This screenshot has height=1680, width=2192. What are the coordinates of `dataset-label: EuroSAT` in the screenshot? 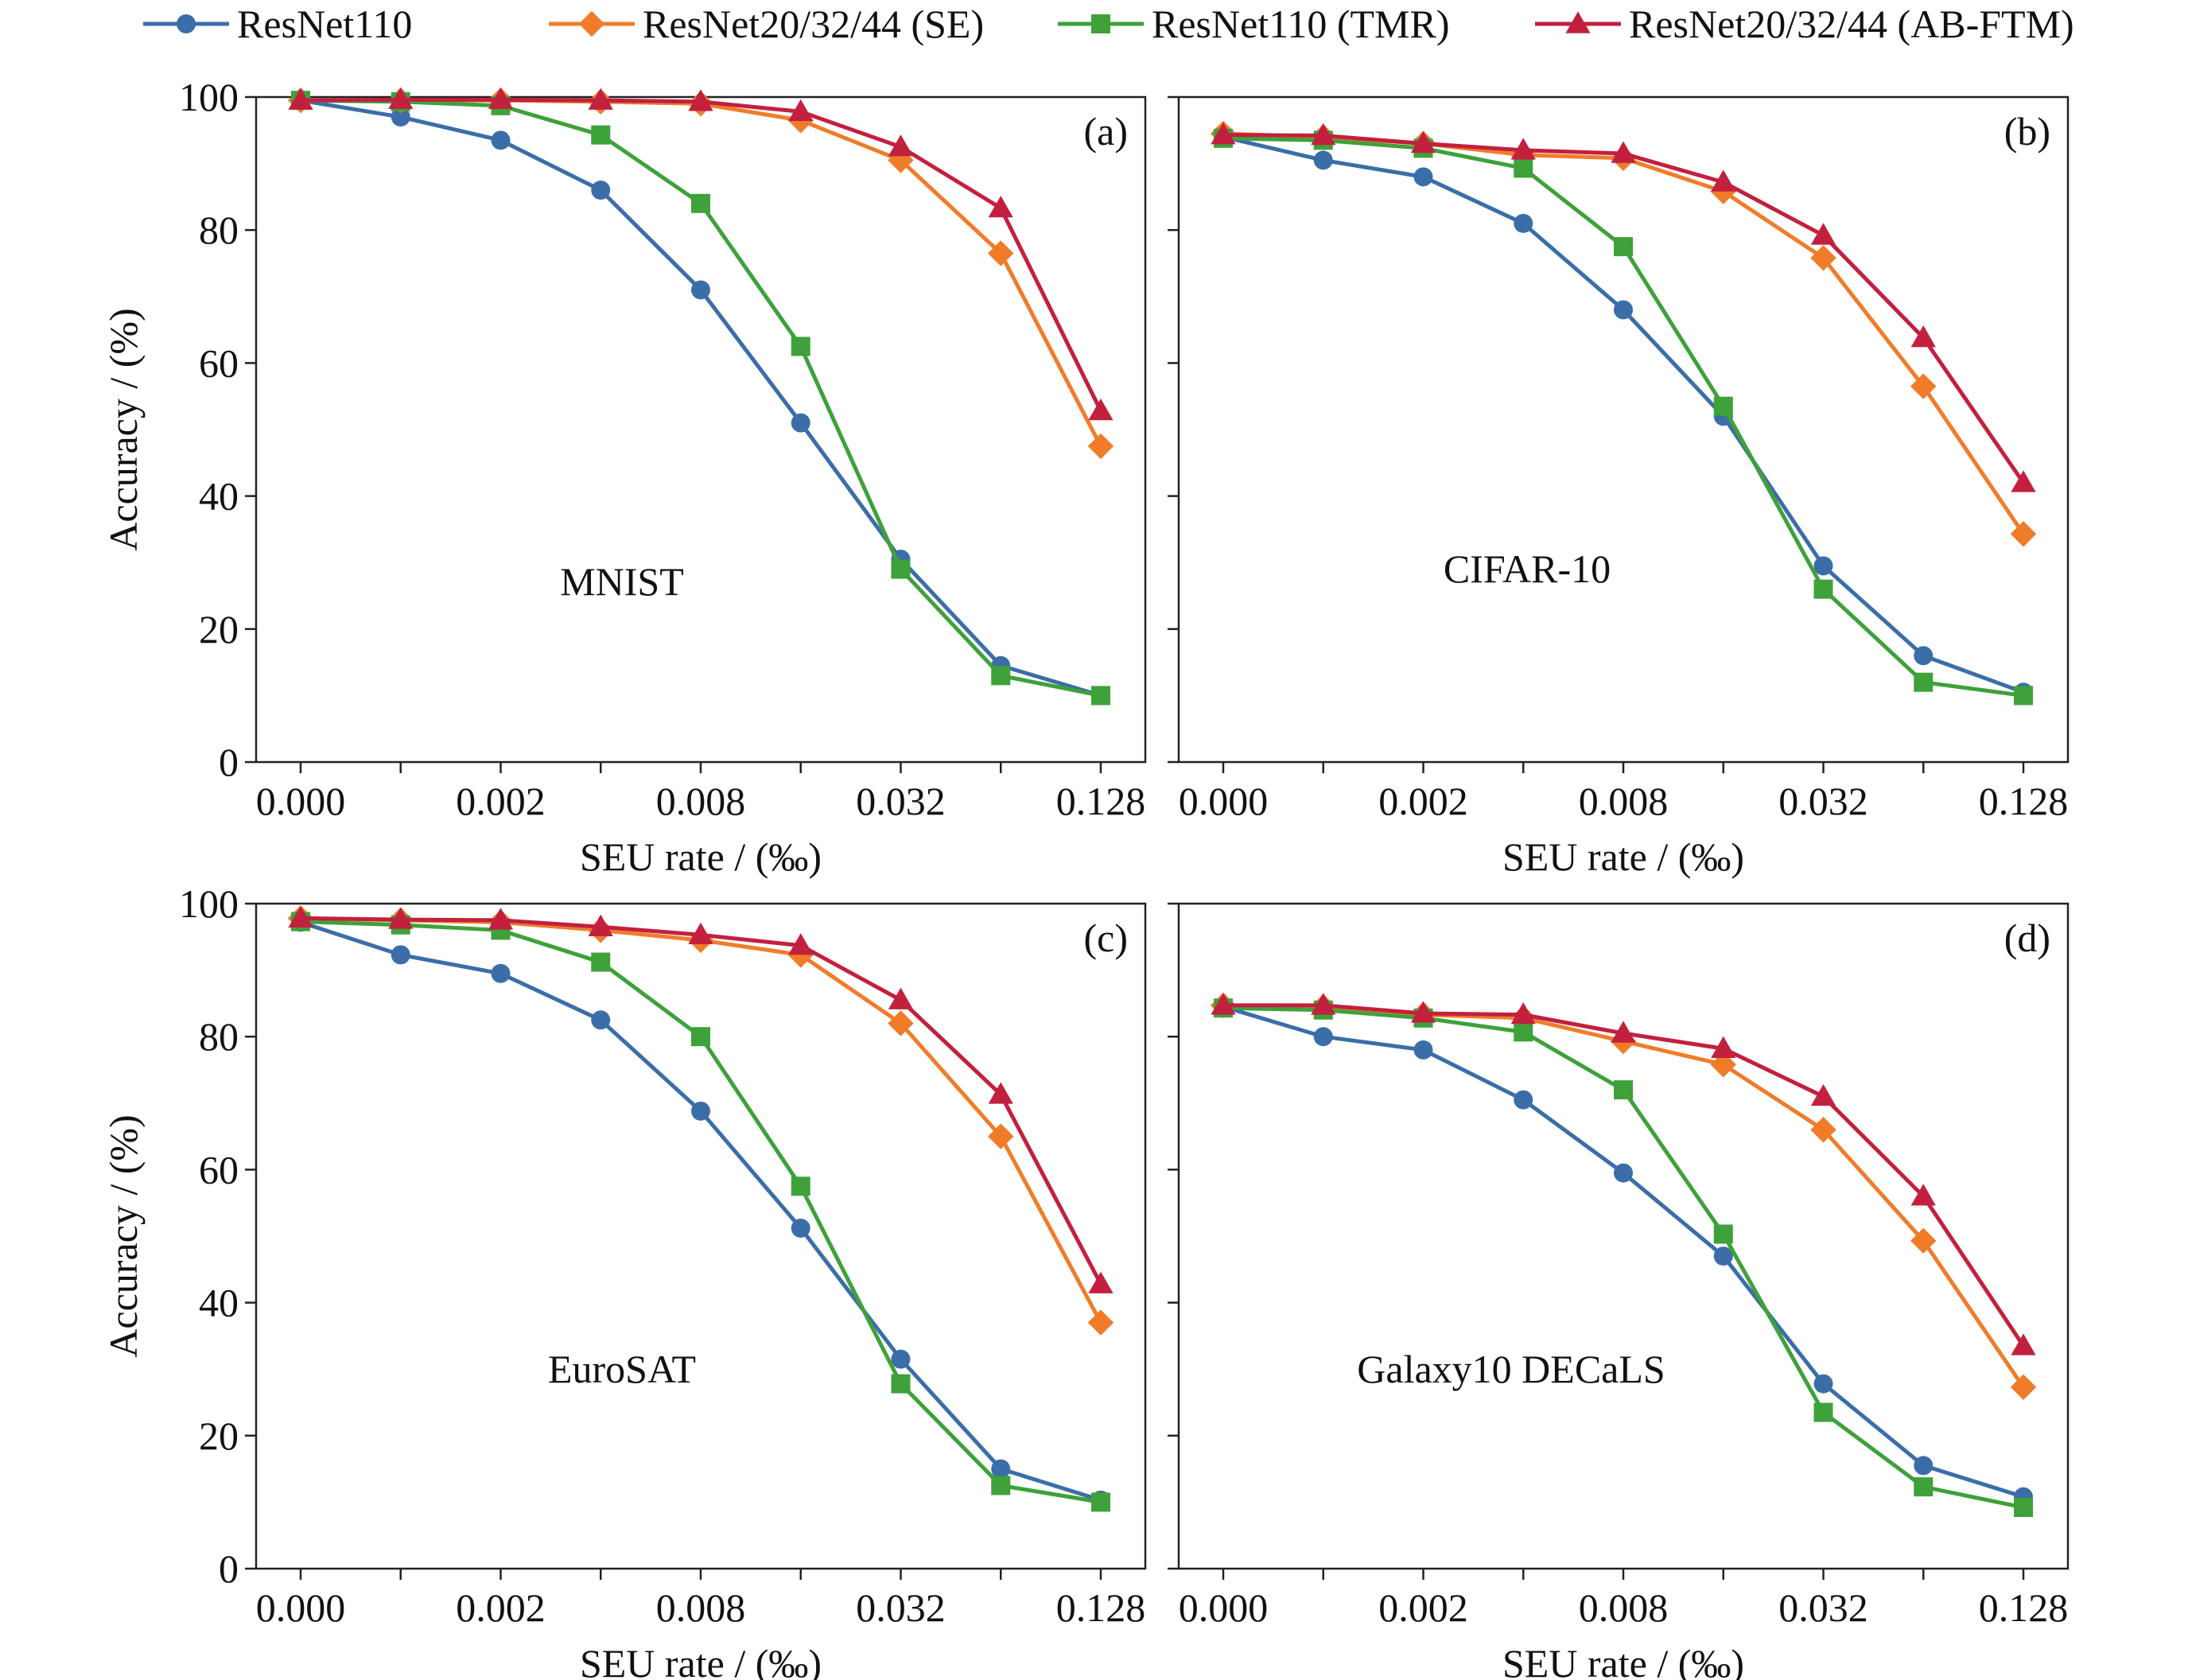 It's located at (622, 1369).